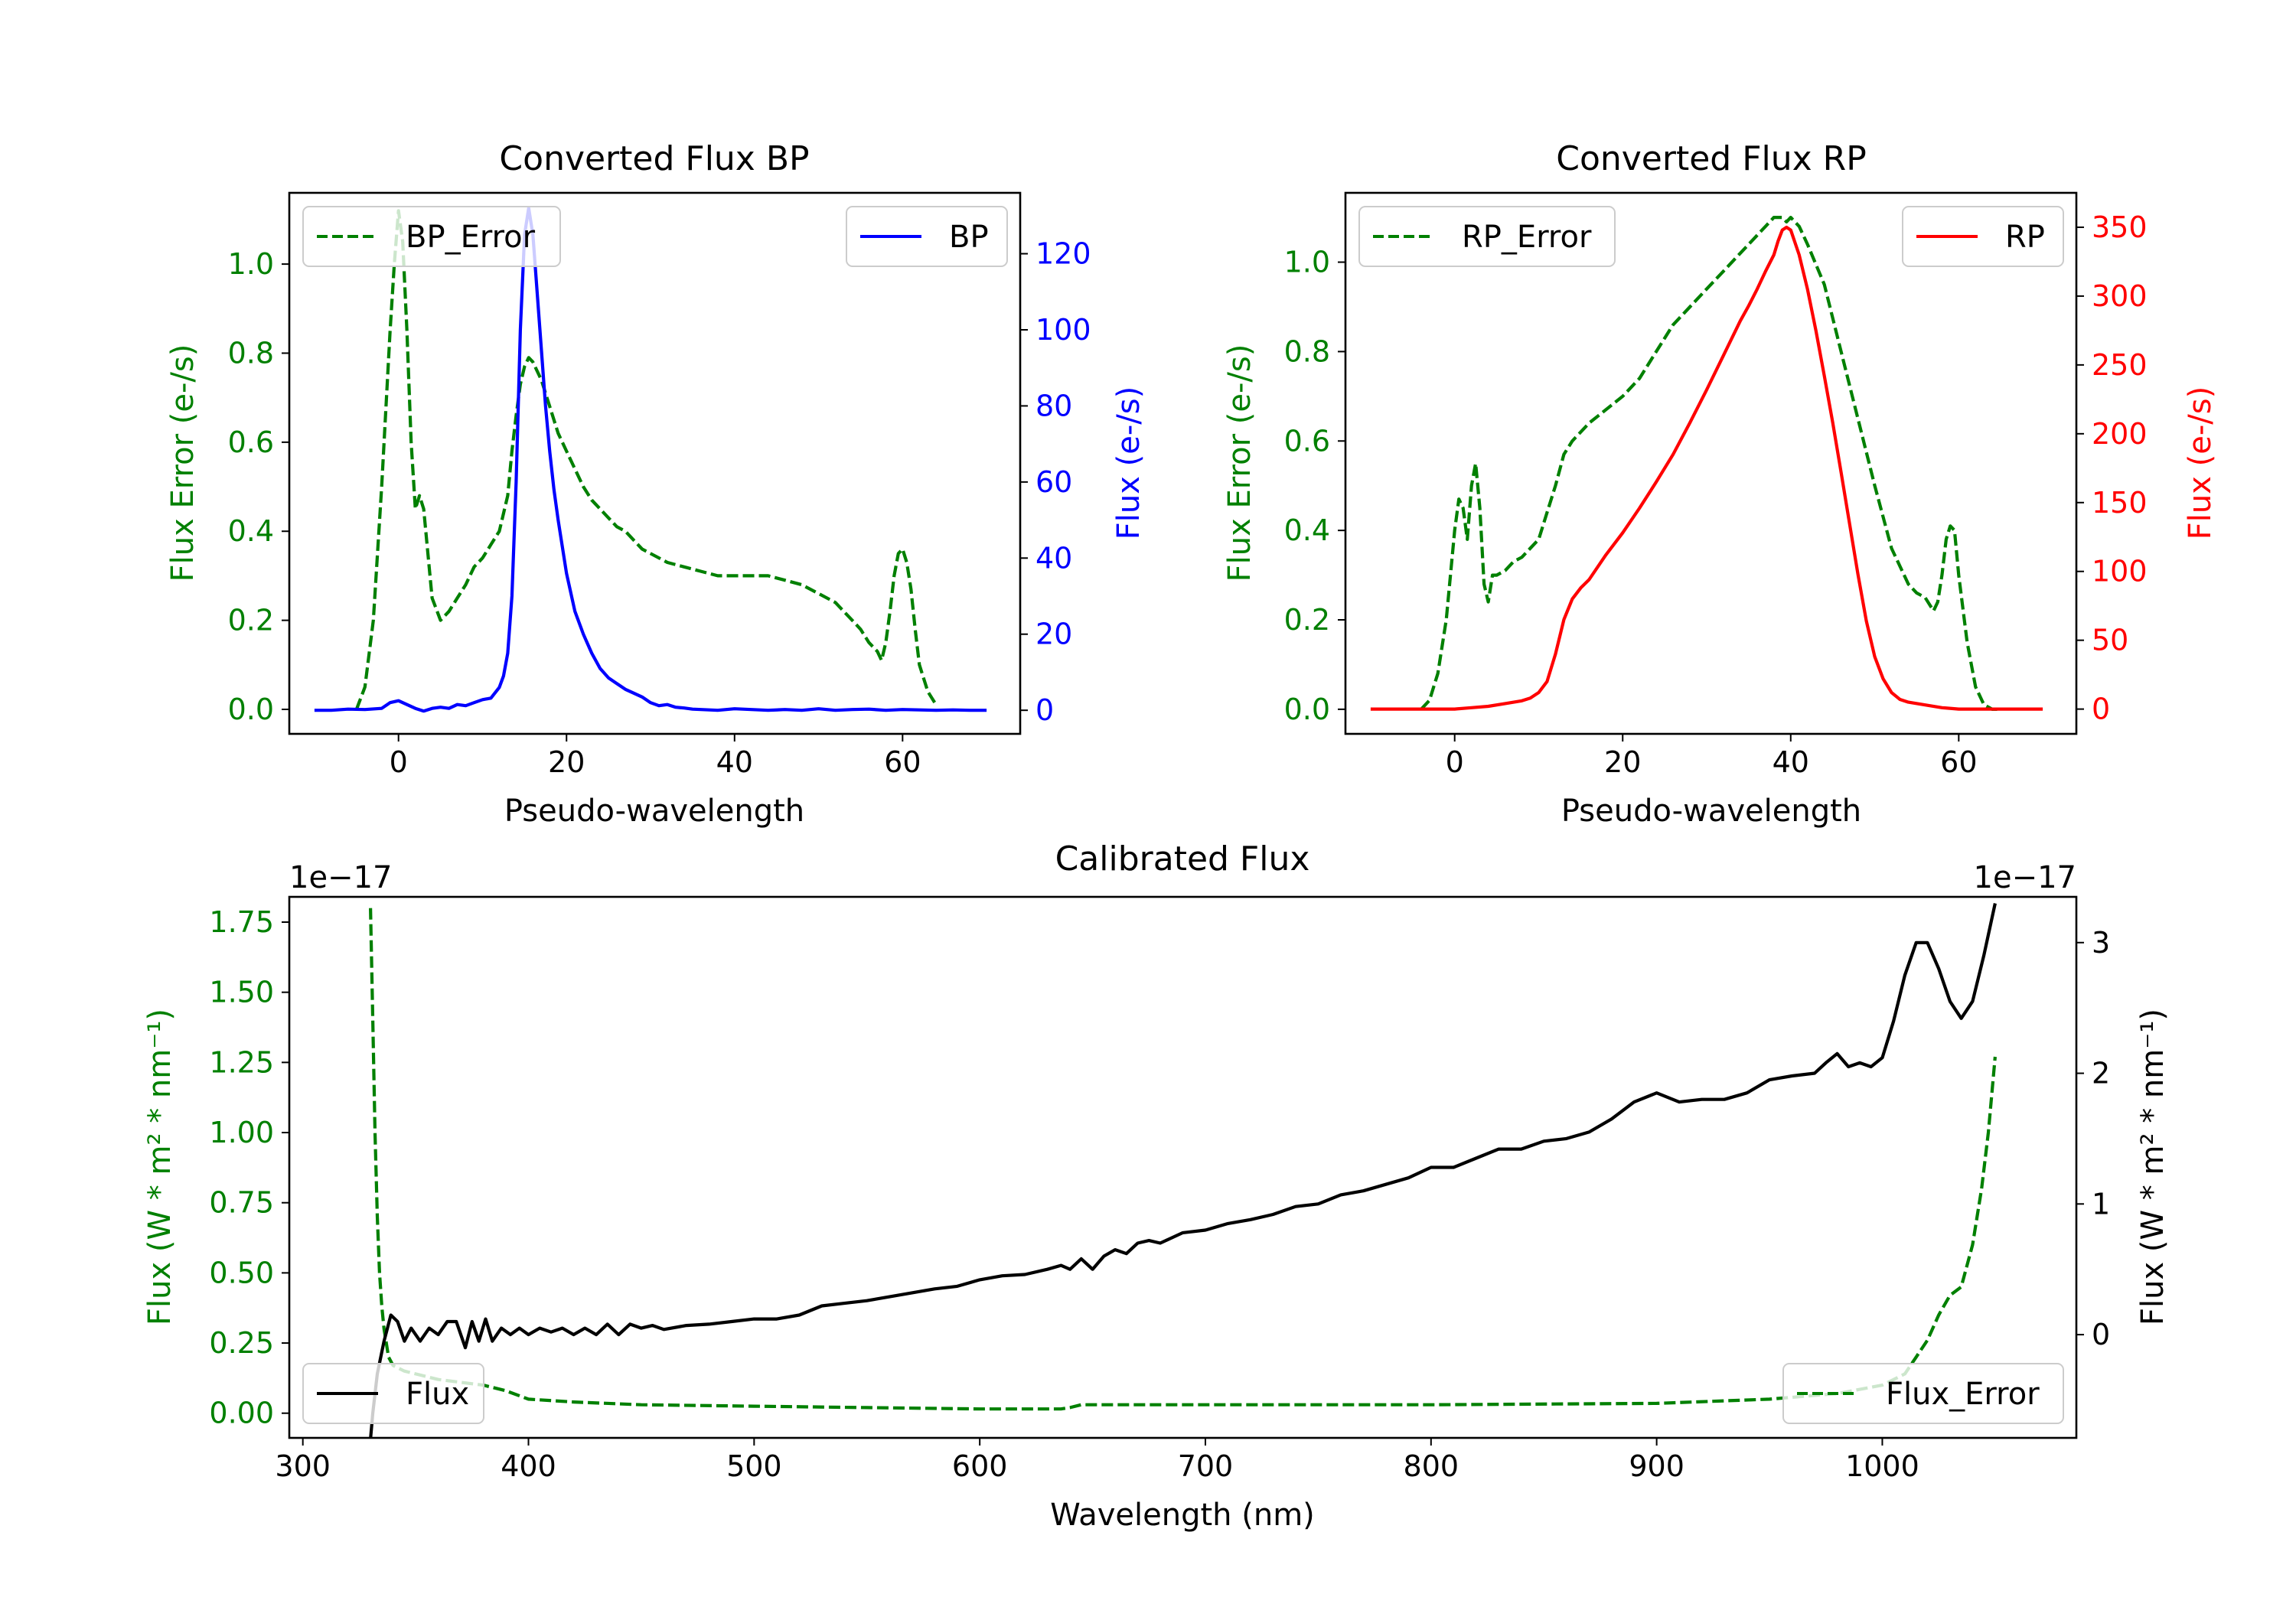 The width and height of the screenshot is (2296, 1607). I want to click on bp-legend-error-label: BP_Error, so click(471, 237).